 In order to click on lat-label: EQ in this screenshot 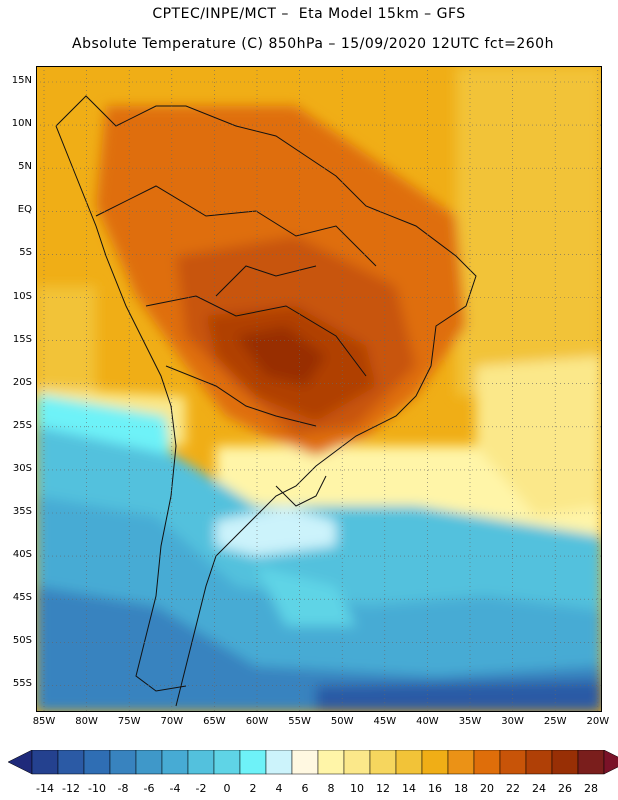, I will do `click(24, 210)`.